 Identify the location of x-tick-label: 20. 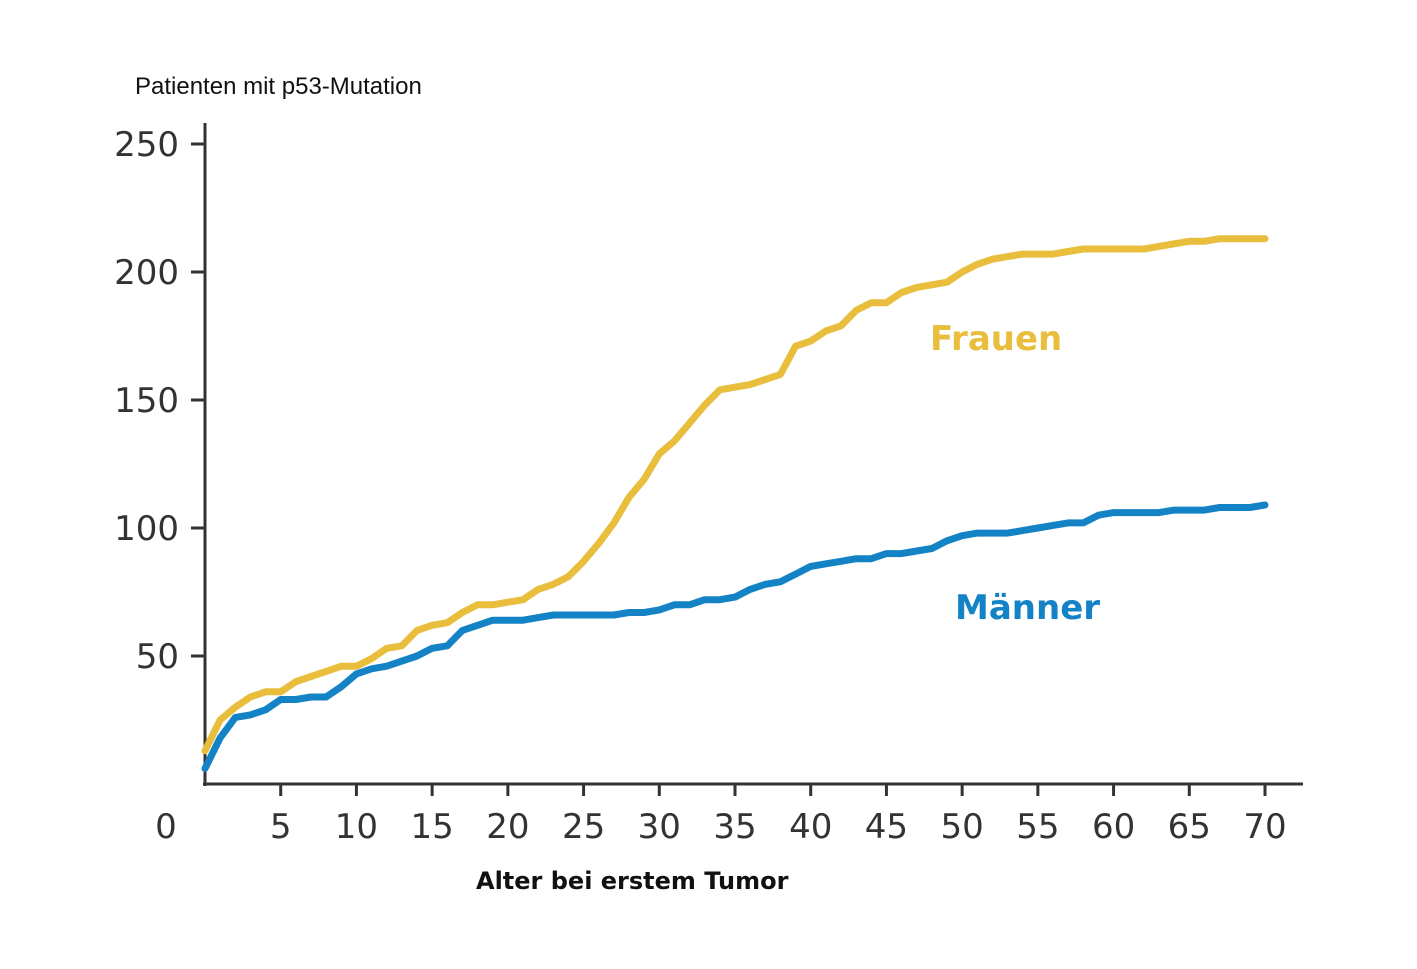
(507, 827).